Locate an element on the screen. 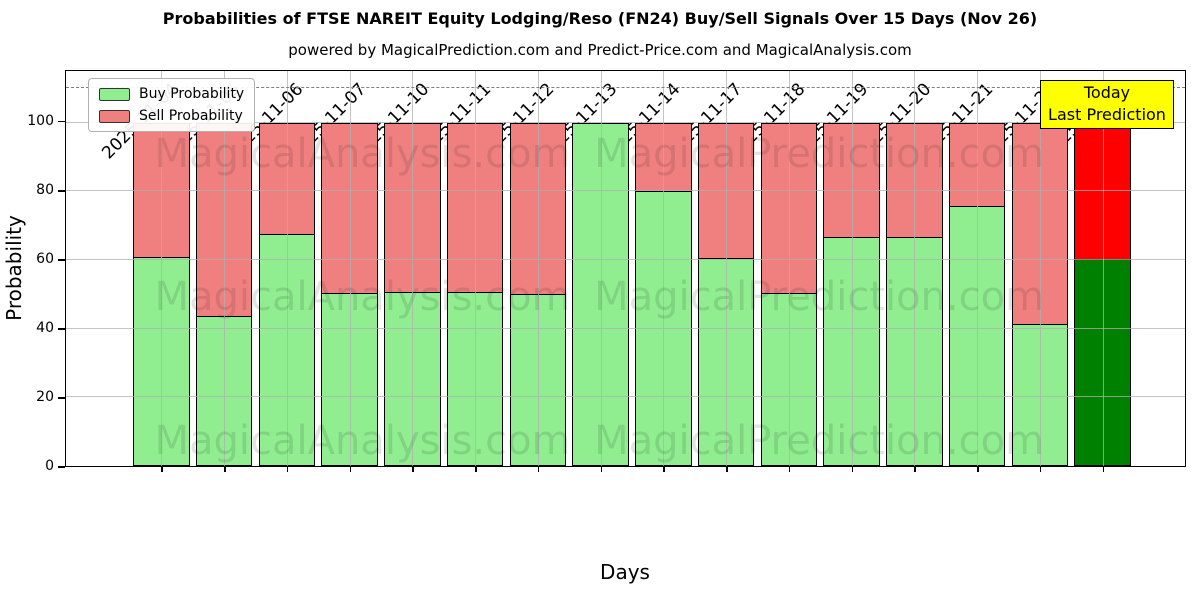  y-tick-label: 0 is located at coordinates (49, 466).